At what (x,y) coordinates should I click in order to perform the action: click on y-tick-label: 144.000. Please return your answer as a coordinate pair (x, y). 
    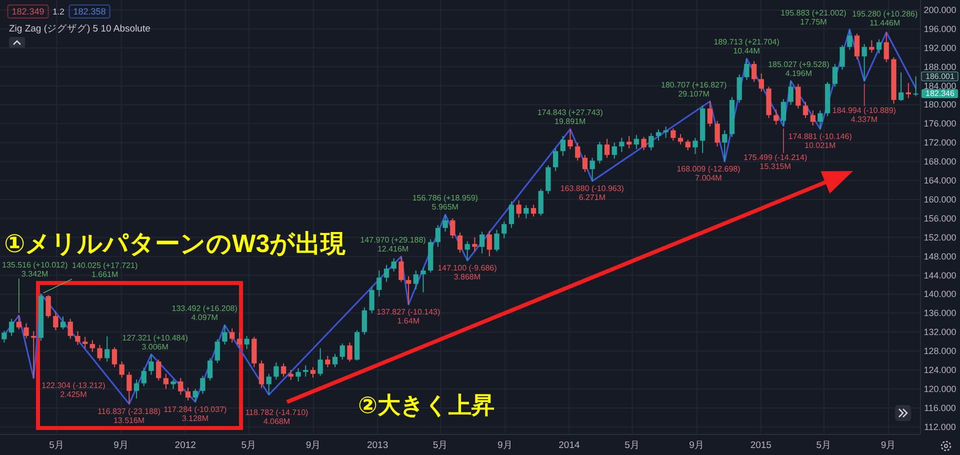
    Looking at the image, I should click on (940, 275).